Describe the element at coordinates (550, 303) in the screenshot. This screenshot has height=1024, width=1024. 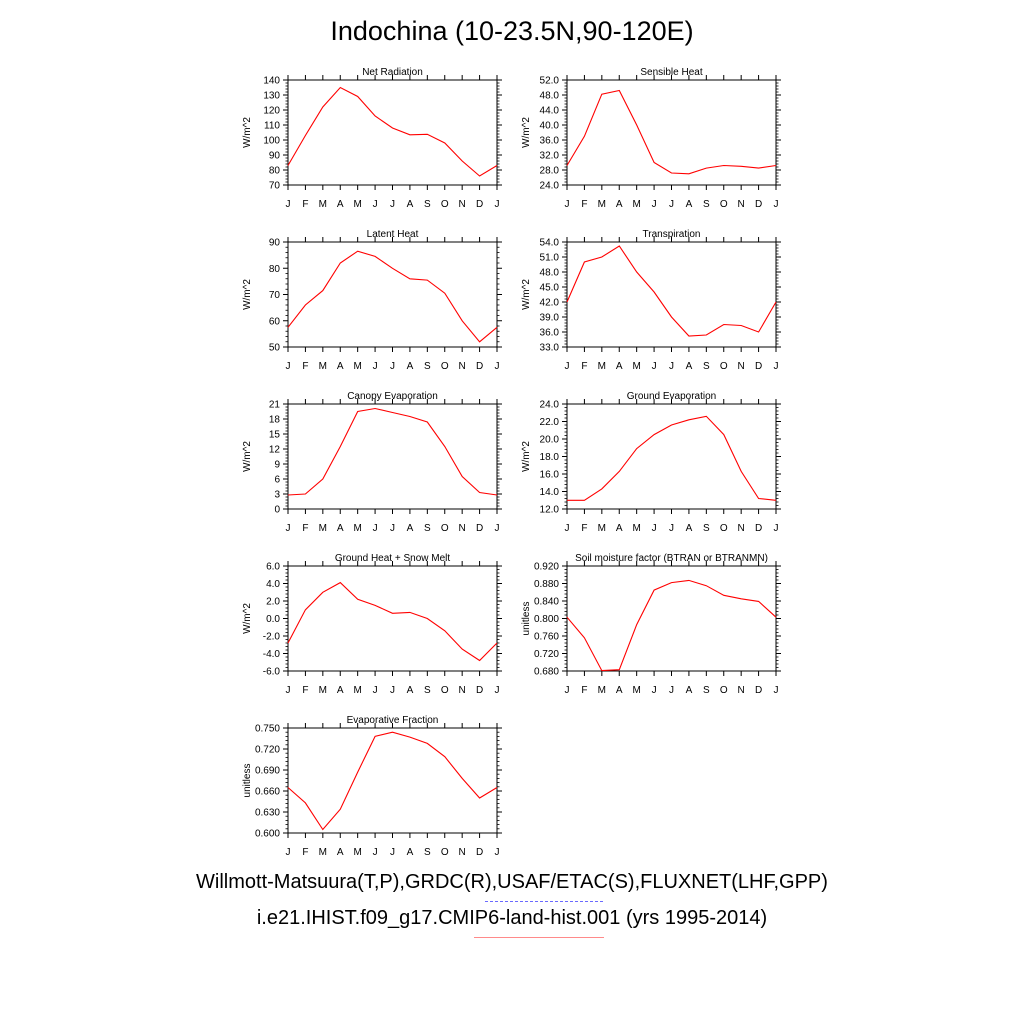
I see `y-tick-label: 42.0` at that location.